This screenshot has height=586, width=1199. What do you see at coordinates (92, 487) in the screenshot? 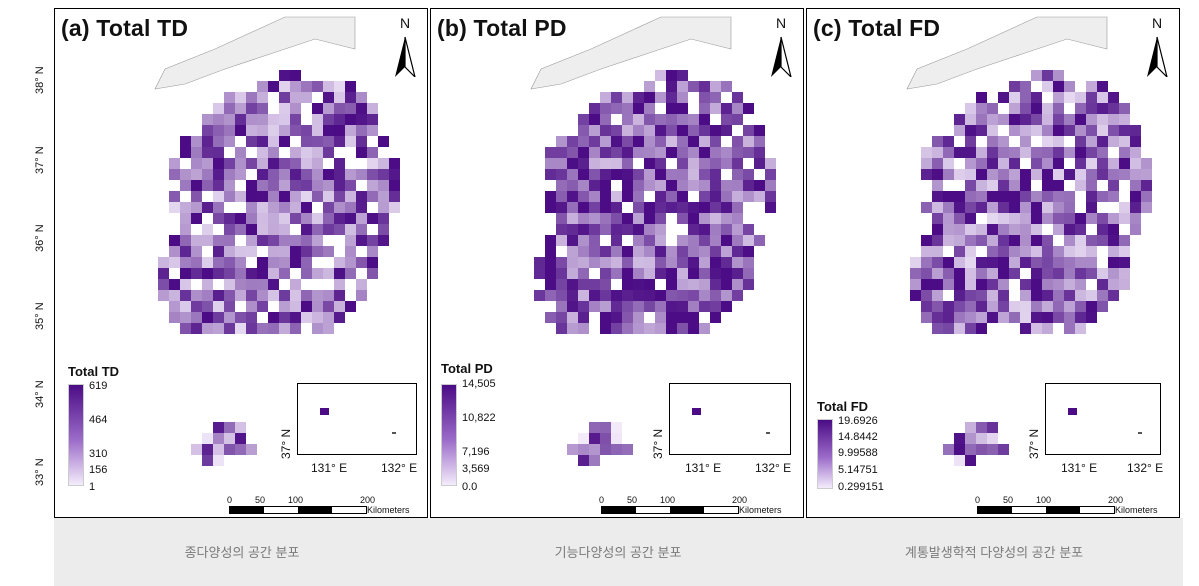
I see `legend-label-min: 1` at bounding box center [92, 487].